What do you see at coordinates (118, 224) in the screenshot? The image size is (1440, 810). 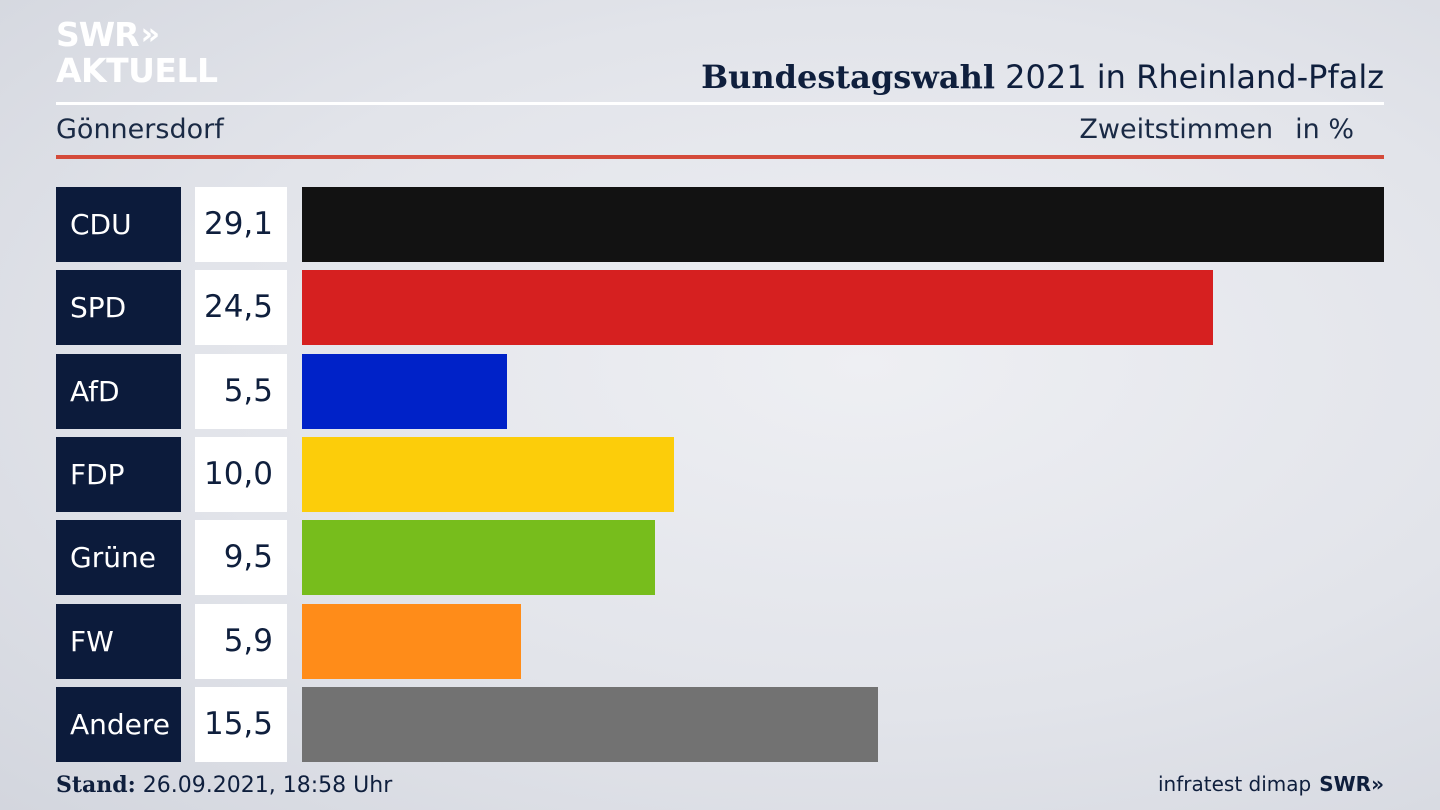 I see `party-label: CDU` at bounding box center [118, 224].